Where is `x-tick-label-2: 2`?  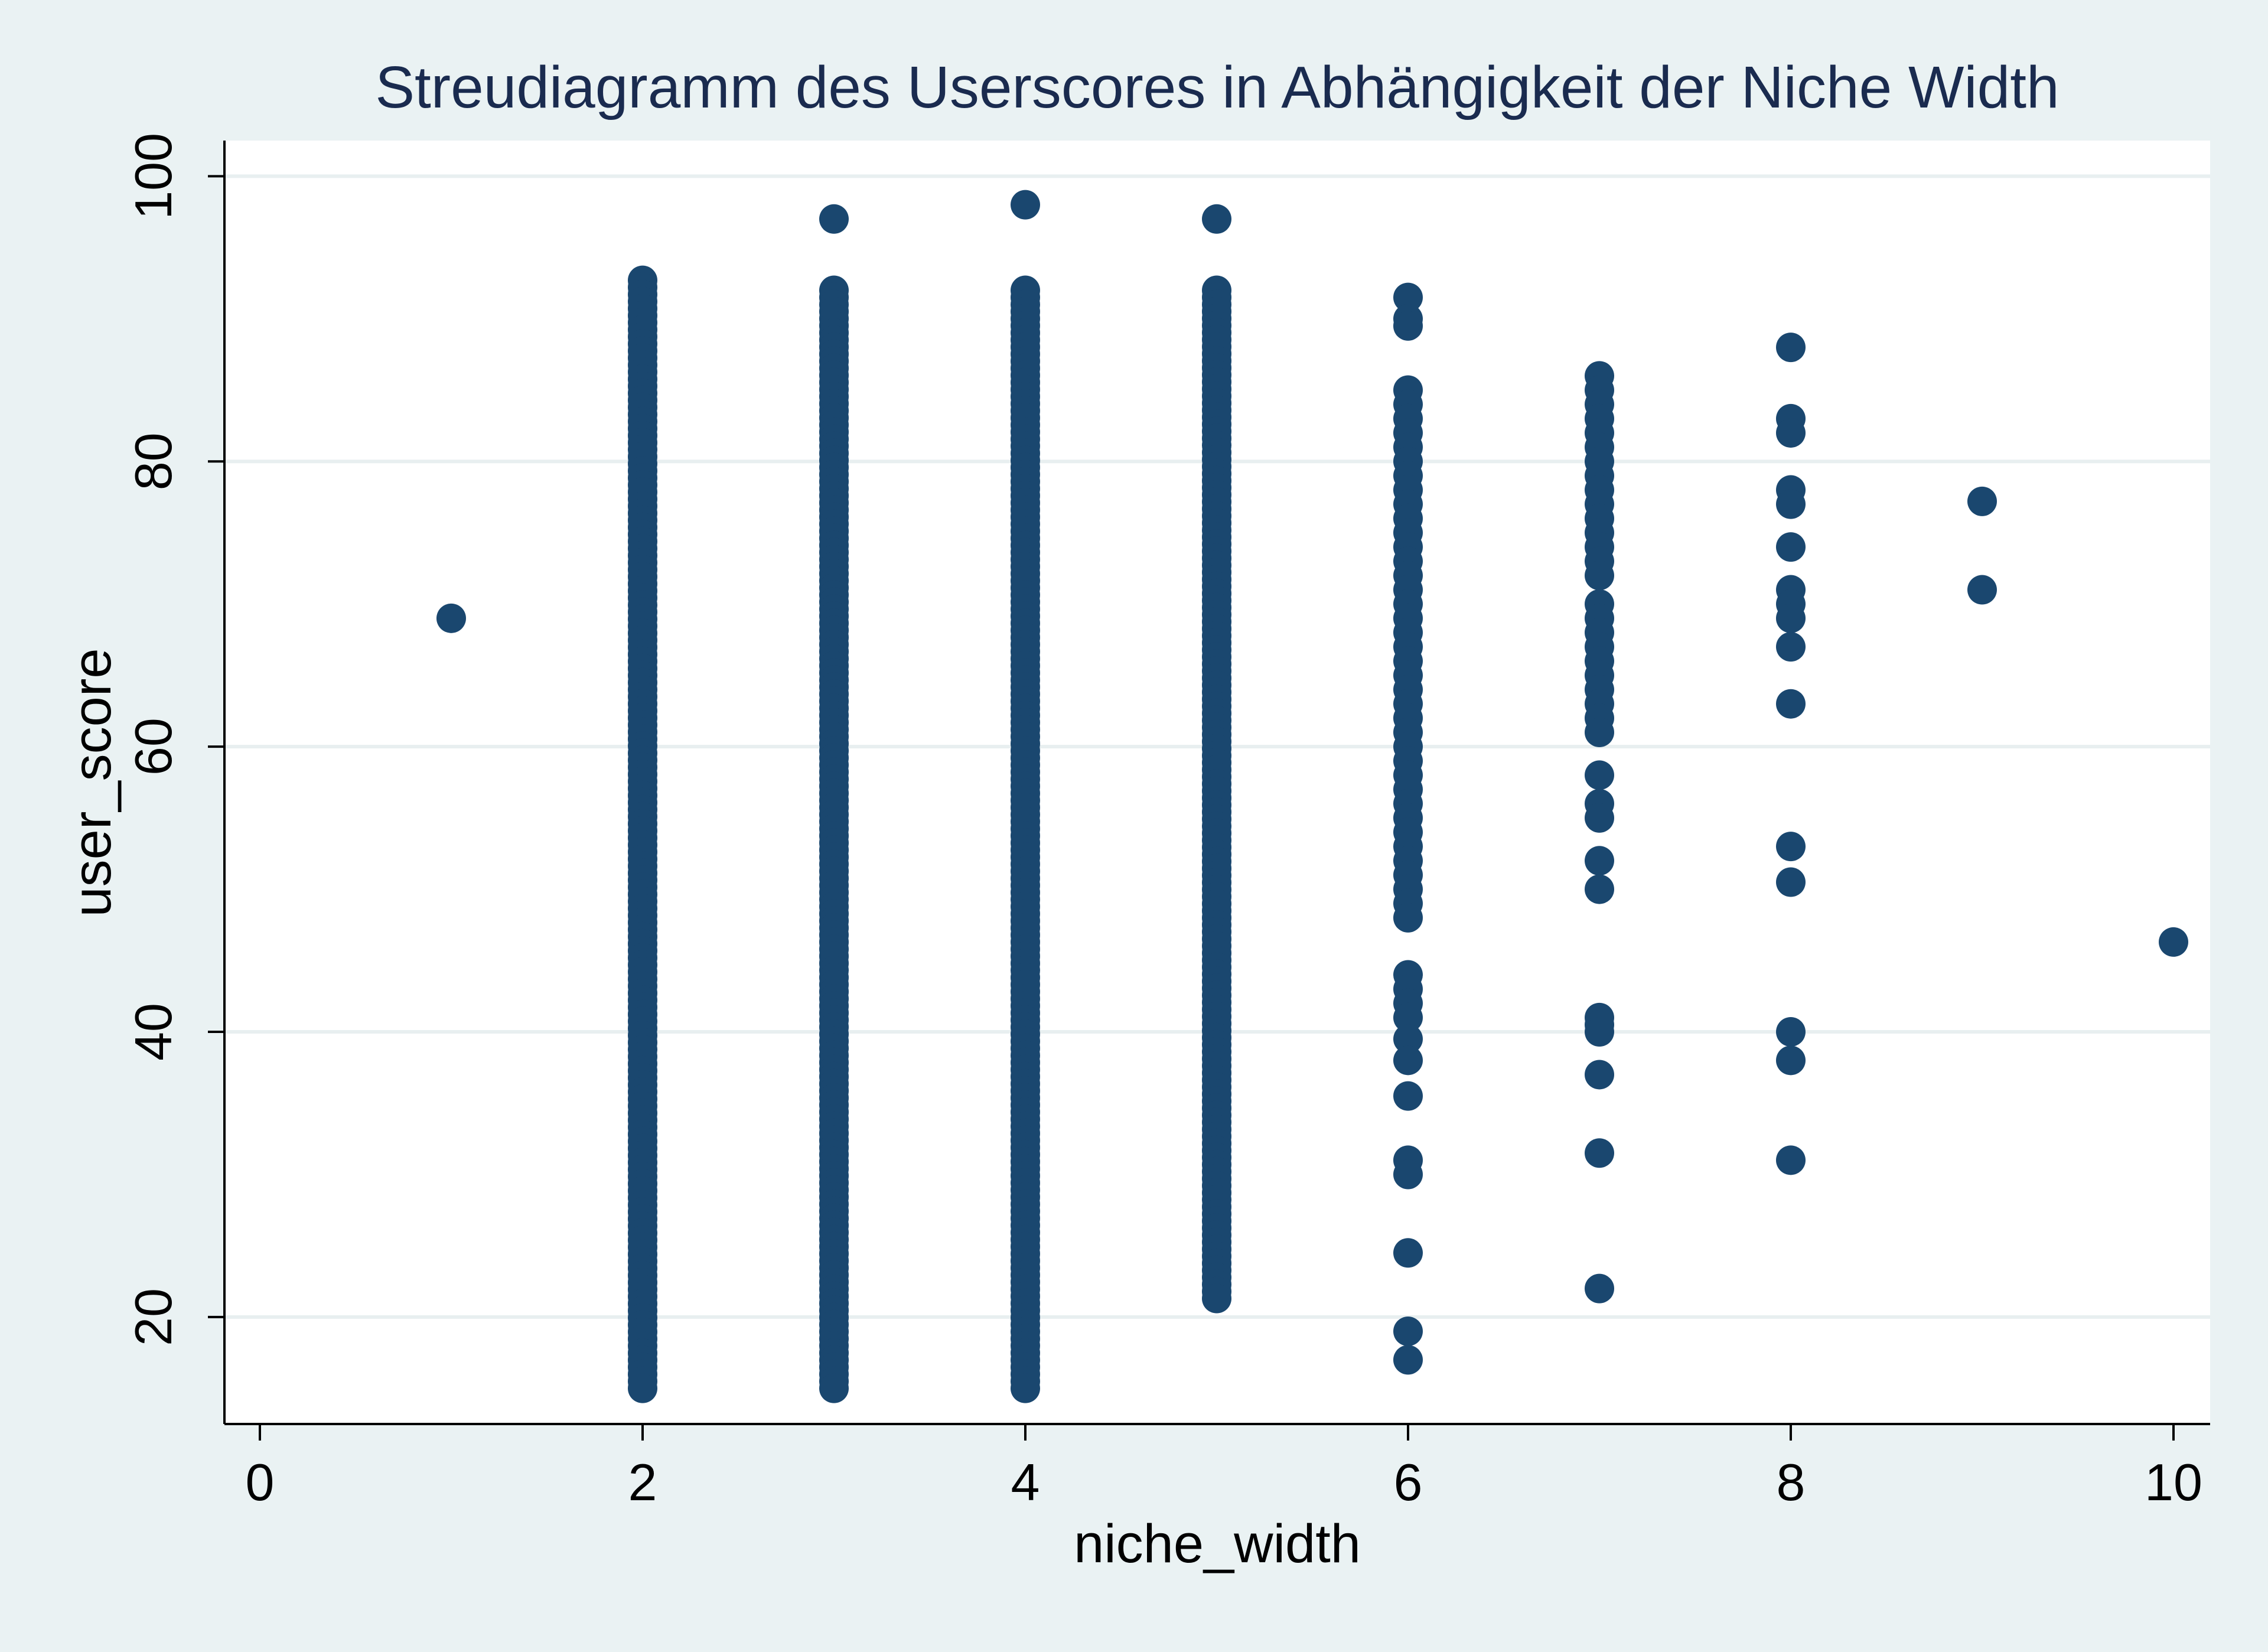 x-tick-label-2: 2 is located at coordinates (642, 1482).